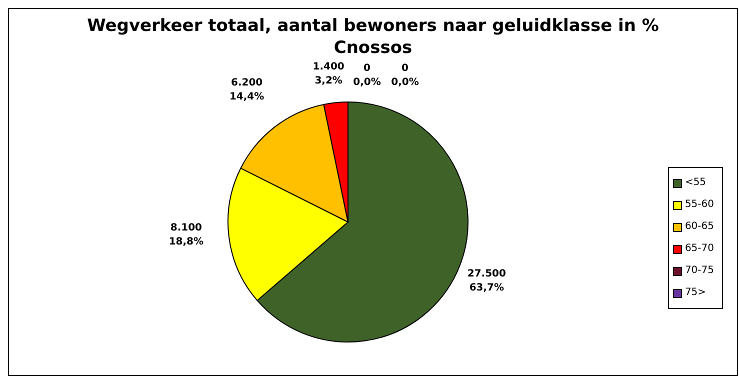 The image size is (739, 381). What do you see at coordinates (246, 90) in the screenshot?
I see `data-label: 6.200 14,4%` at bounding box center [246, 90].